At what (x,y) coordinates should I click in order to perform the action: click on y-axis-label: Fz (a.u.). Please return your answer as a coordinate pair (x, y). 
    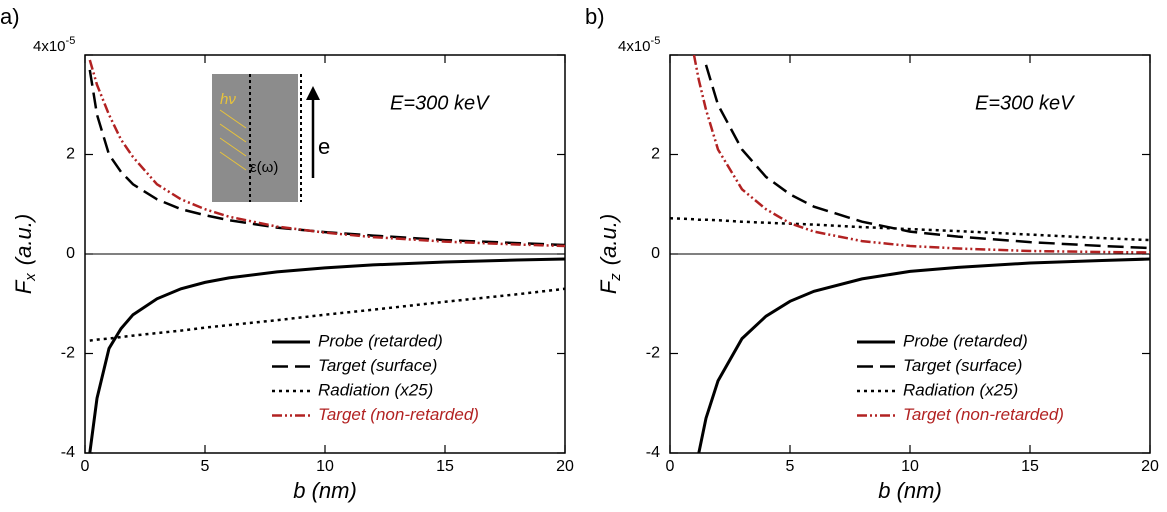
    Looking at the image, I should click on (610, 254).